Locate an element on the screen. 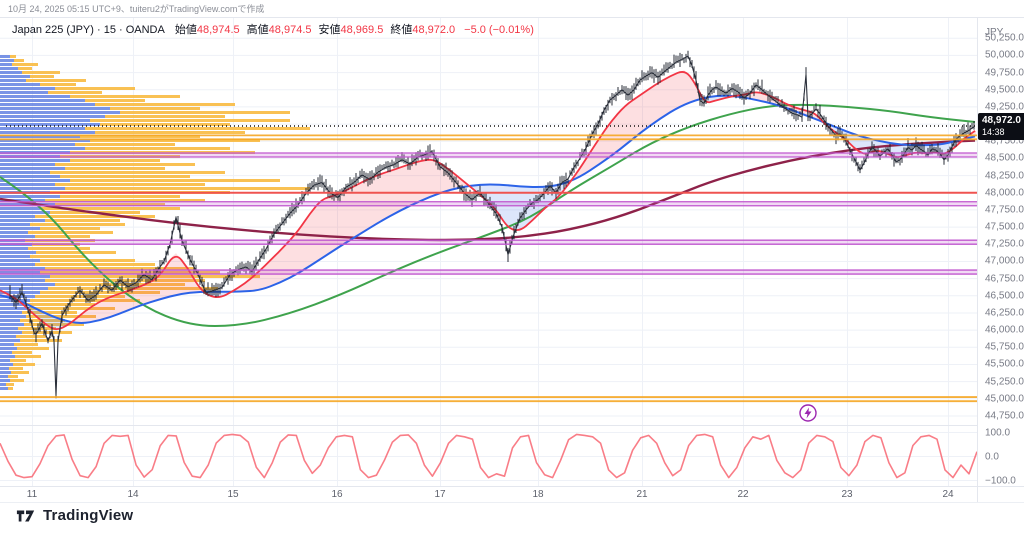 The image size is (1024, 535). tradingview-logo: TradingView is located at coordinates (74, 515).